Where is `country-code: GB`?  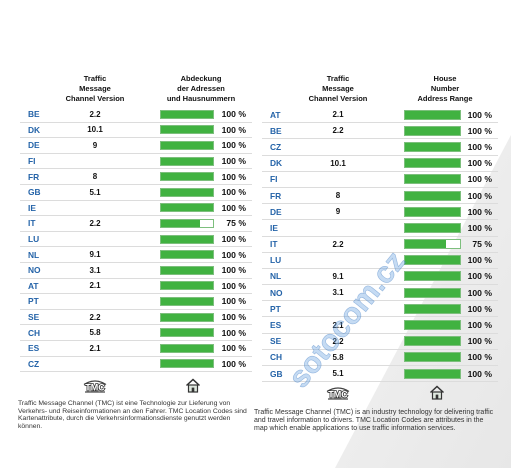
country-code: GB is located at coordinates (34, 192).